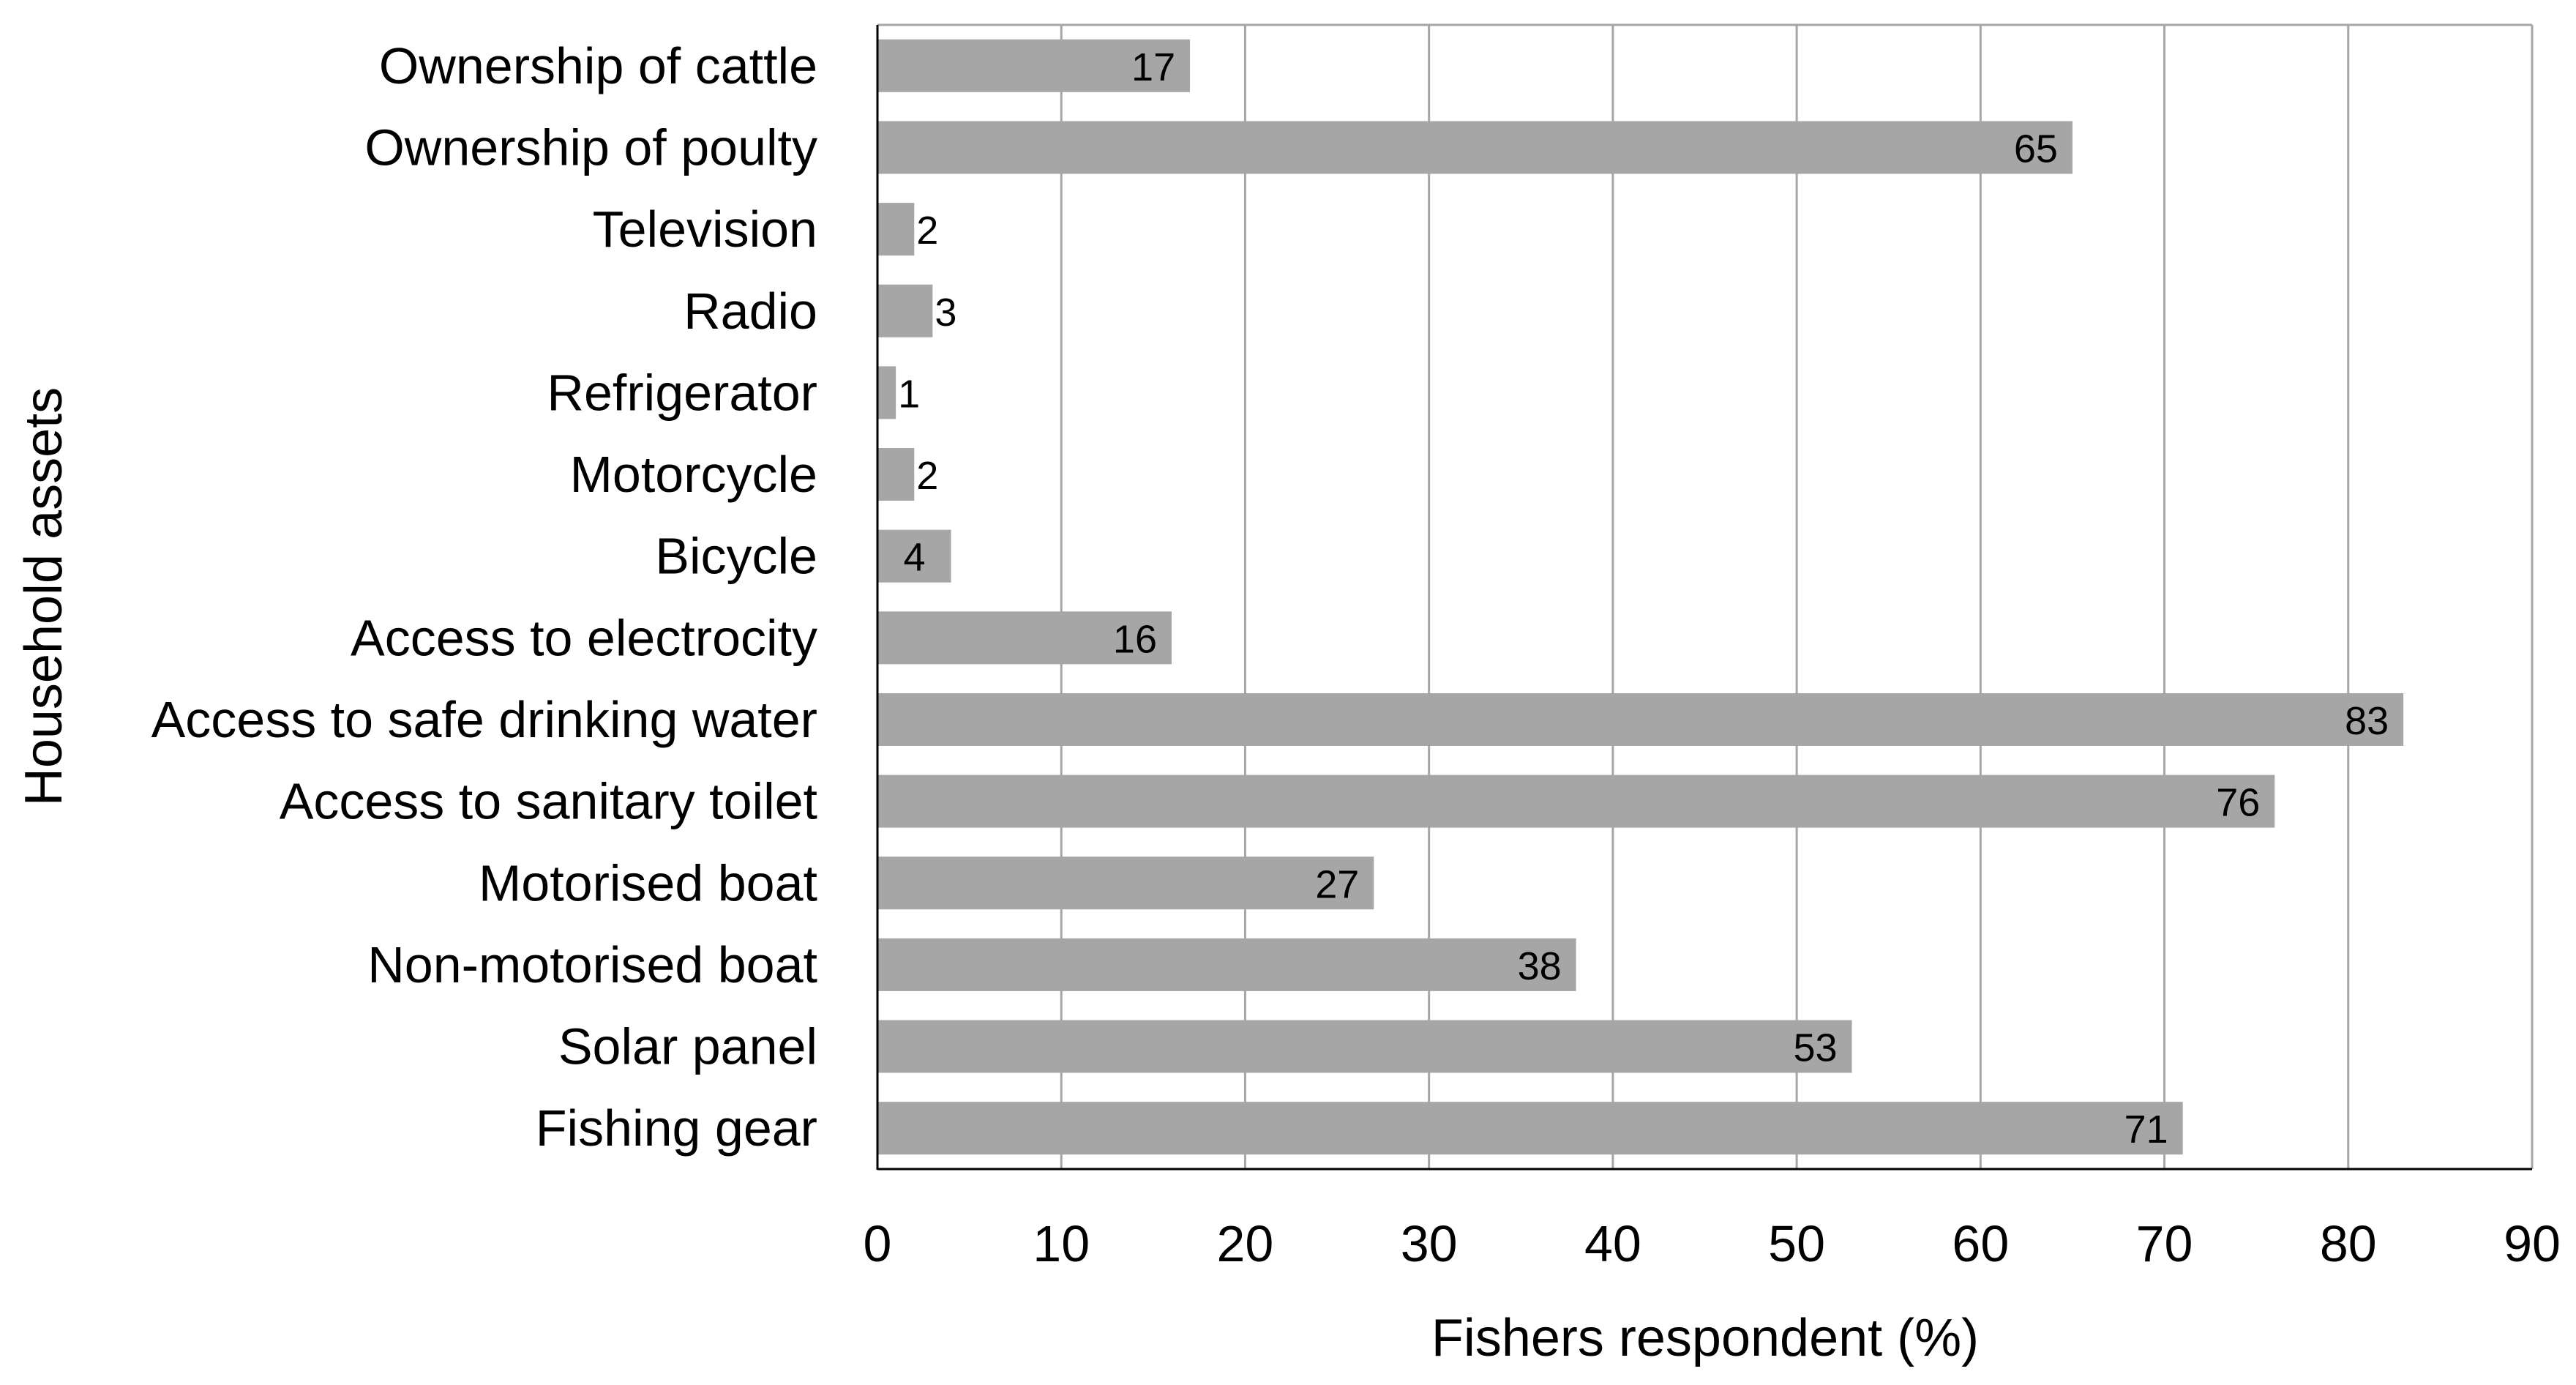 This screenshot has width=2576, height=1385. Describe the element at coordinates (2238, 803) in the screenshot. I see `data-label: 76` at that location.